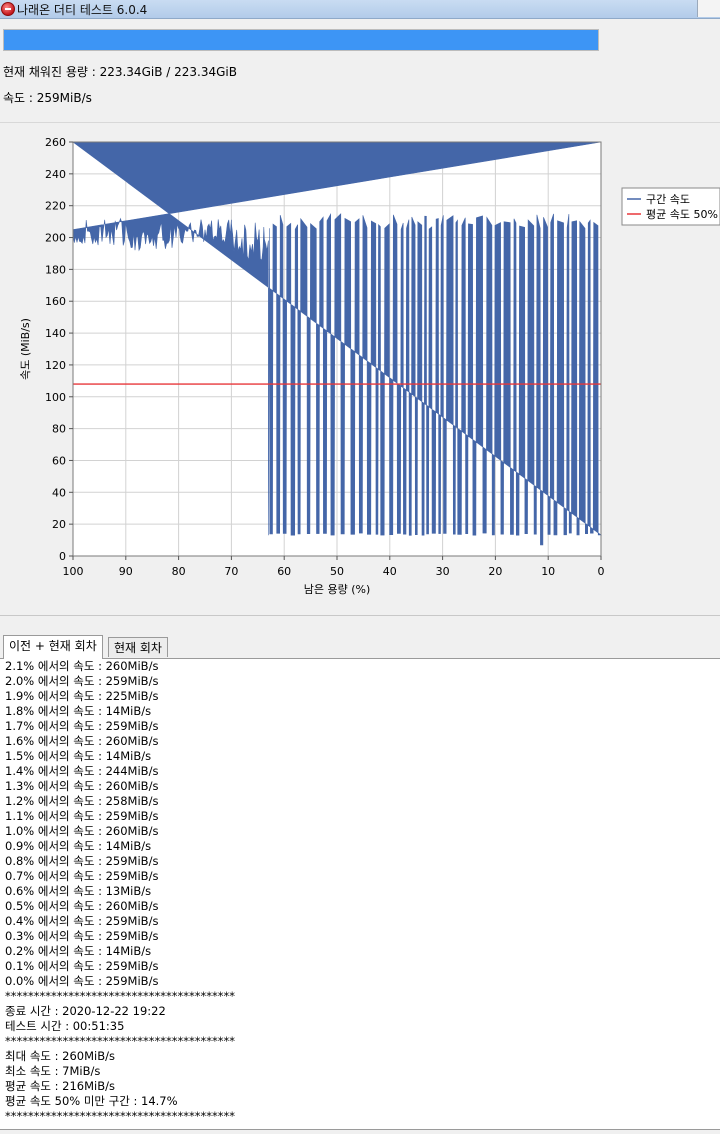  Describe the element at coordinates (82, 786) in the screenshot. I see `log-line: 1.3% 에서의 속도 : 260MiB/s` at that location.